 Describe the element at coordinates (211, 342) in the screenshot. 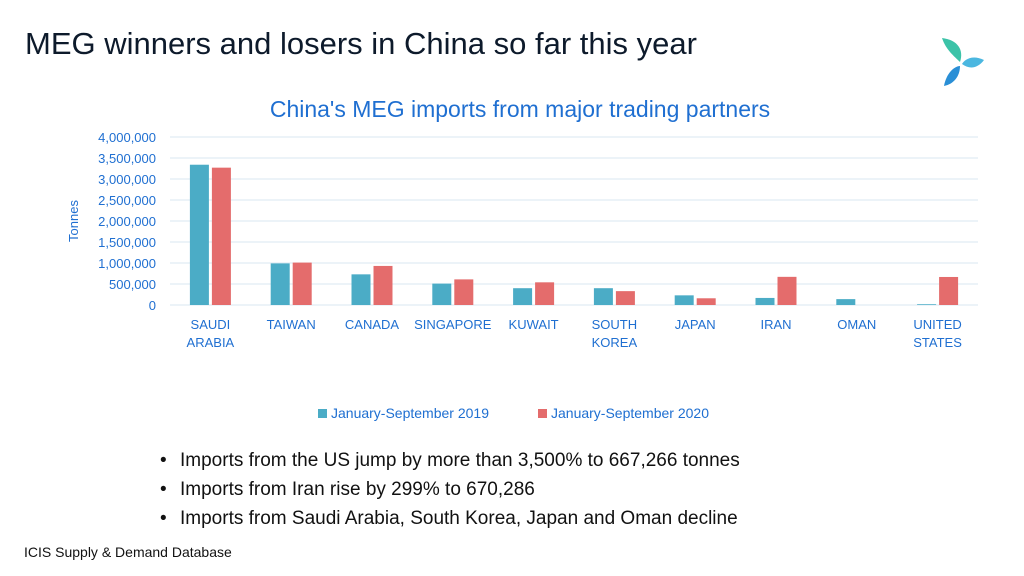

I see `x-tick-label-line: ARABIA` at that location.